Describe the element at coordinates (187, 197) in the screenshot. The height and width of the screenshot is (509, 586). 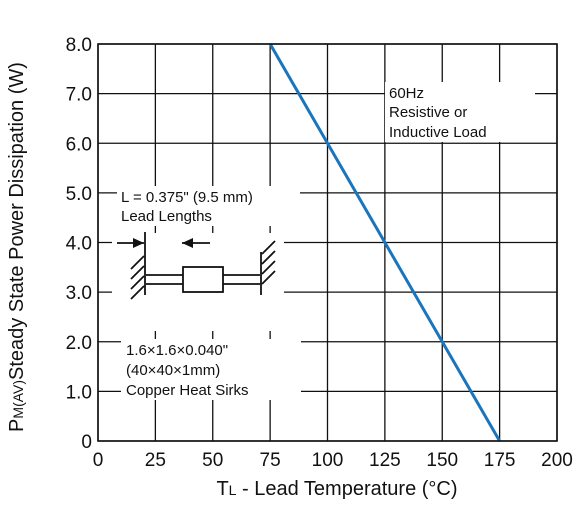
I see `annotation-lead-1: L = 0.375" (9.5 mm)` at that location.